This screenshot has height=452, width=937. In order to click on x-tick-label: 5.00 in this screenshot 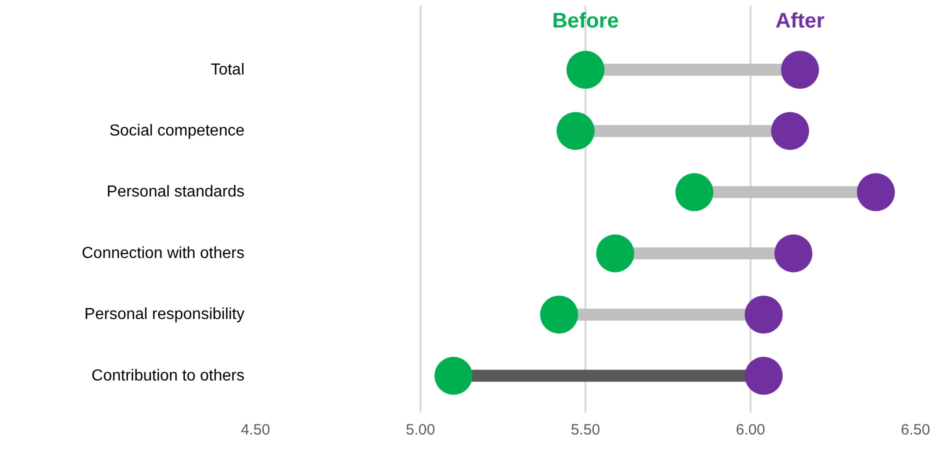, I will do `click(421, 430)`.